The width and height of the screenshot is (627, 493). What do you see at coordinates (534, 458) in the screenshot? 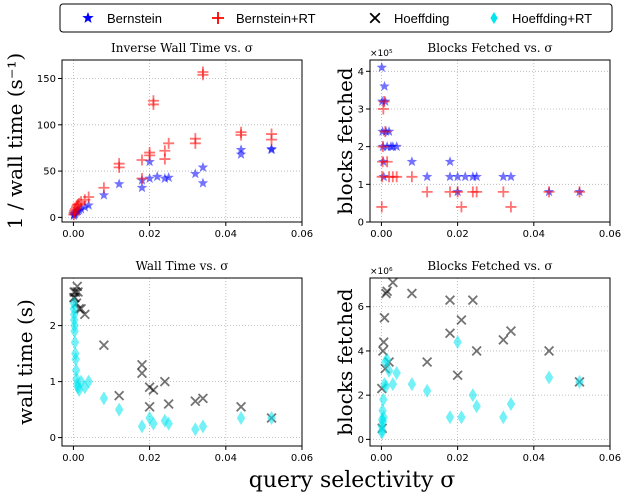
I see `x-tick-label: 0.04` at bounding box center [534, 458].